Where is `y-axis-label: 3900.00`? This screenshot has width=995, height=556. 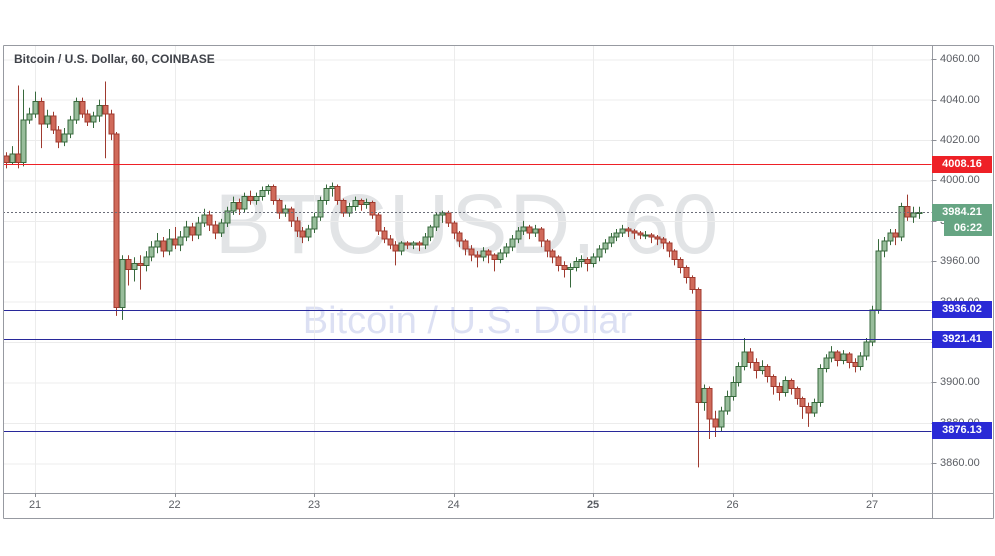
y-axis-label: 3900.00 is located at coordinates (960, 382).